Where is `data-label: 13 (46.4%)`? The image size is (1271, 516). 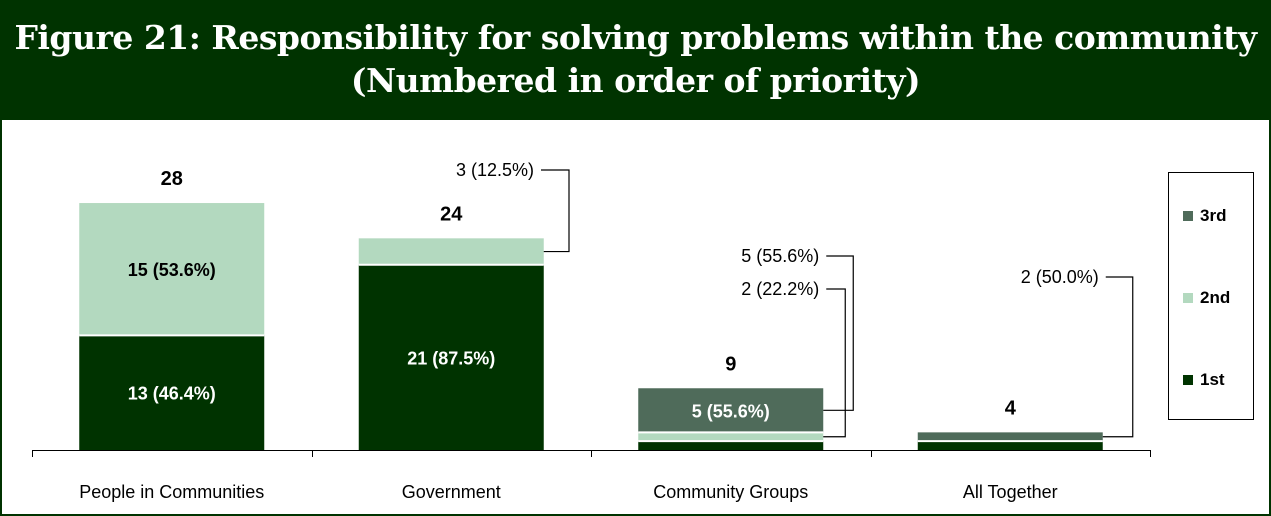
data-label: 13 (46.4%) is located at coordinates (172, 394).